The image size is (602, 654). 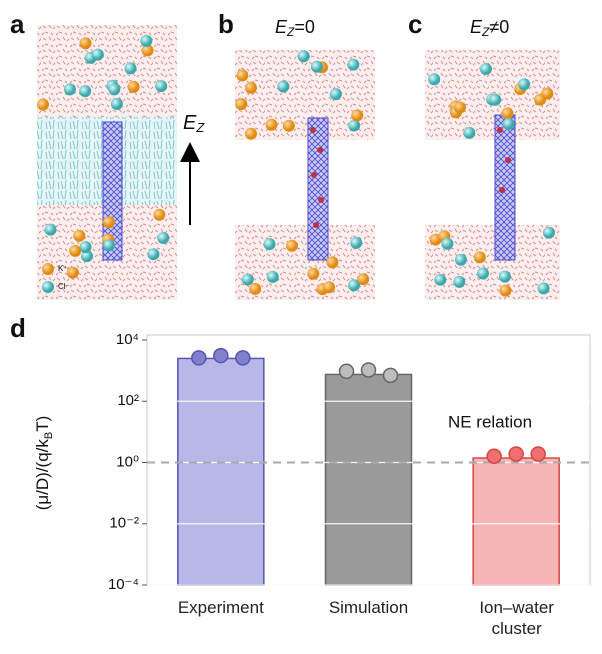 What do you see at coordinates (127, 339) in the screenshot?
I see `y-tick-label: 10⁴` at bounding box center [127, 339].